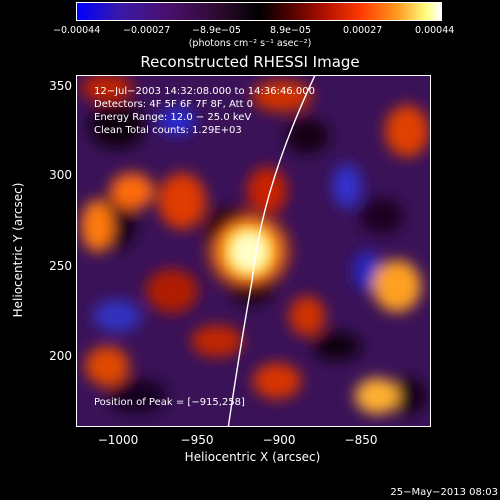 Image resolution: width=500 pixels, height=500 pixels. What do you see at coordinates (147, 30) in the screenshot?
I see `colorbar-tick: −0.00027` at bounding box center [147, 30].